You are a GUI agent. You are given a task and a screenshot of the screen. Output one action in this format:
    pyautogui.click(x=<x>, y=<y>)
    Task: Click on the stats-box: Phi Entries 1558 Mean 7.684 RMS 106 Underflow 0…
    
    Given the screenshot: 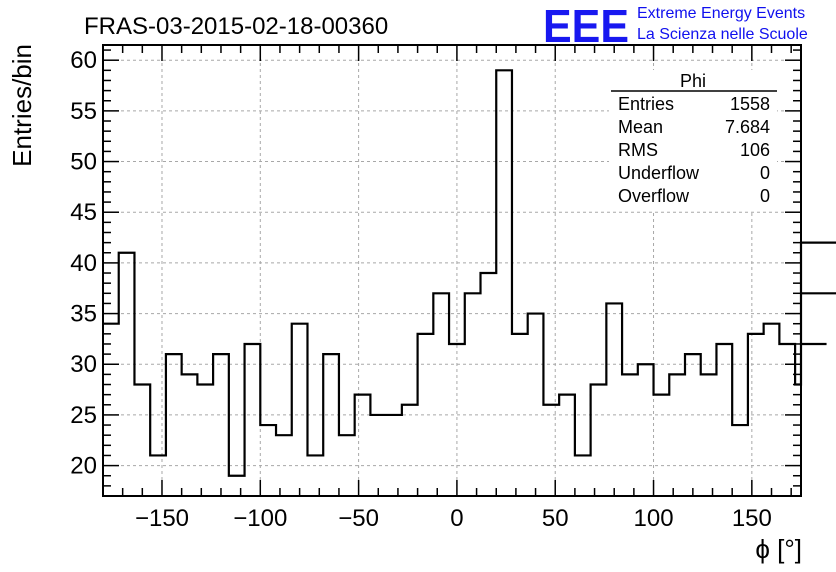 What is the action you would take?
    pyautogui.click(x=693, y=140)
    